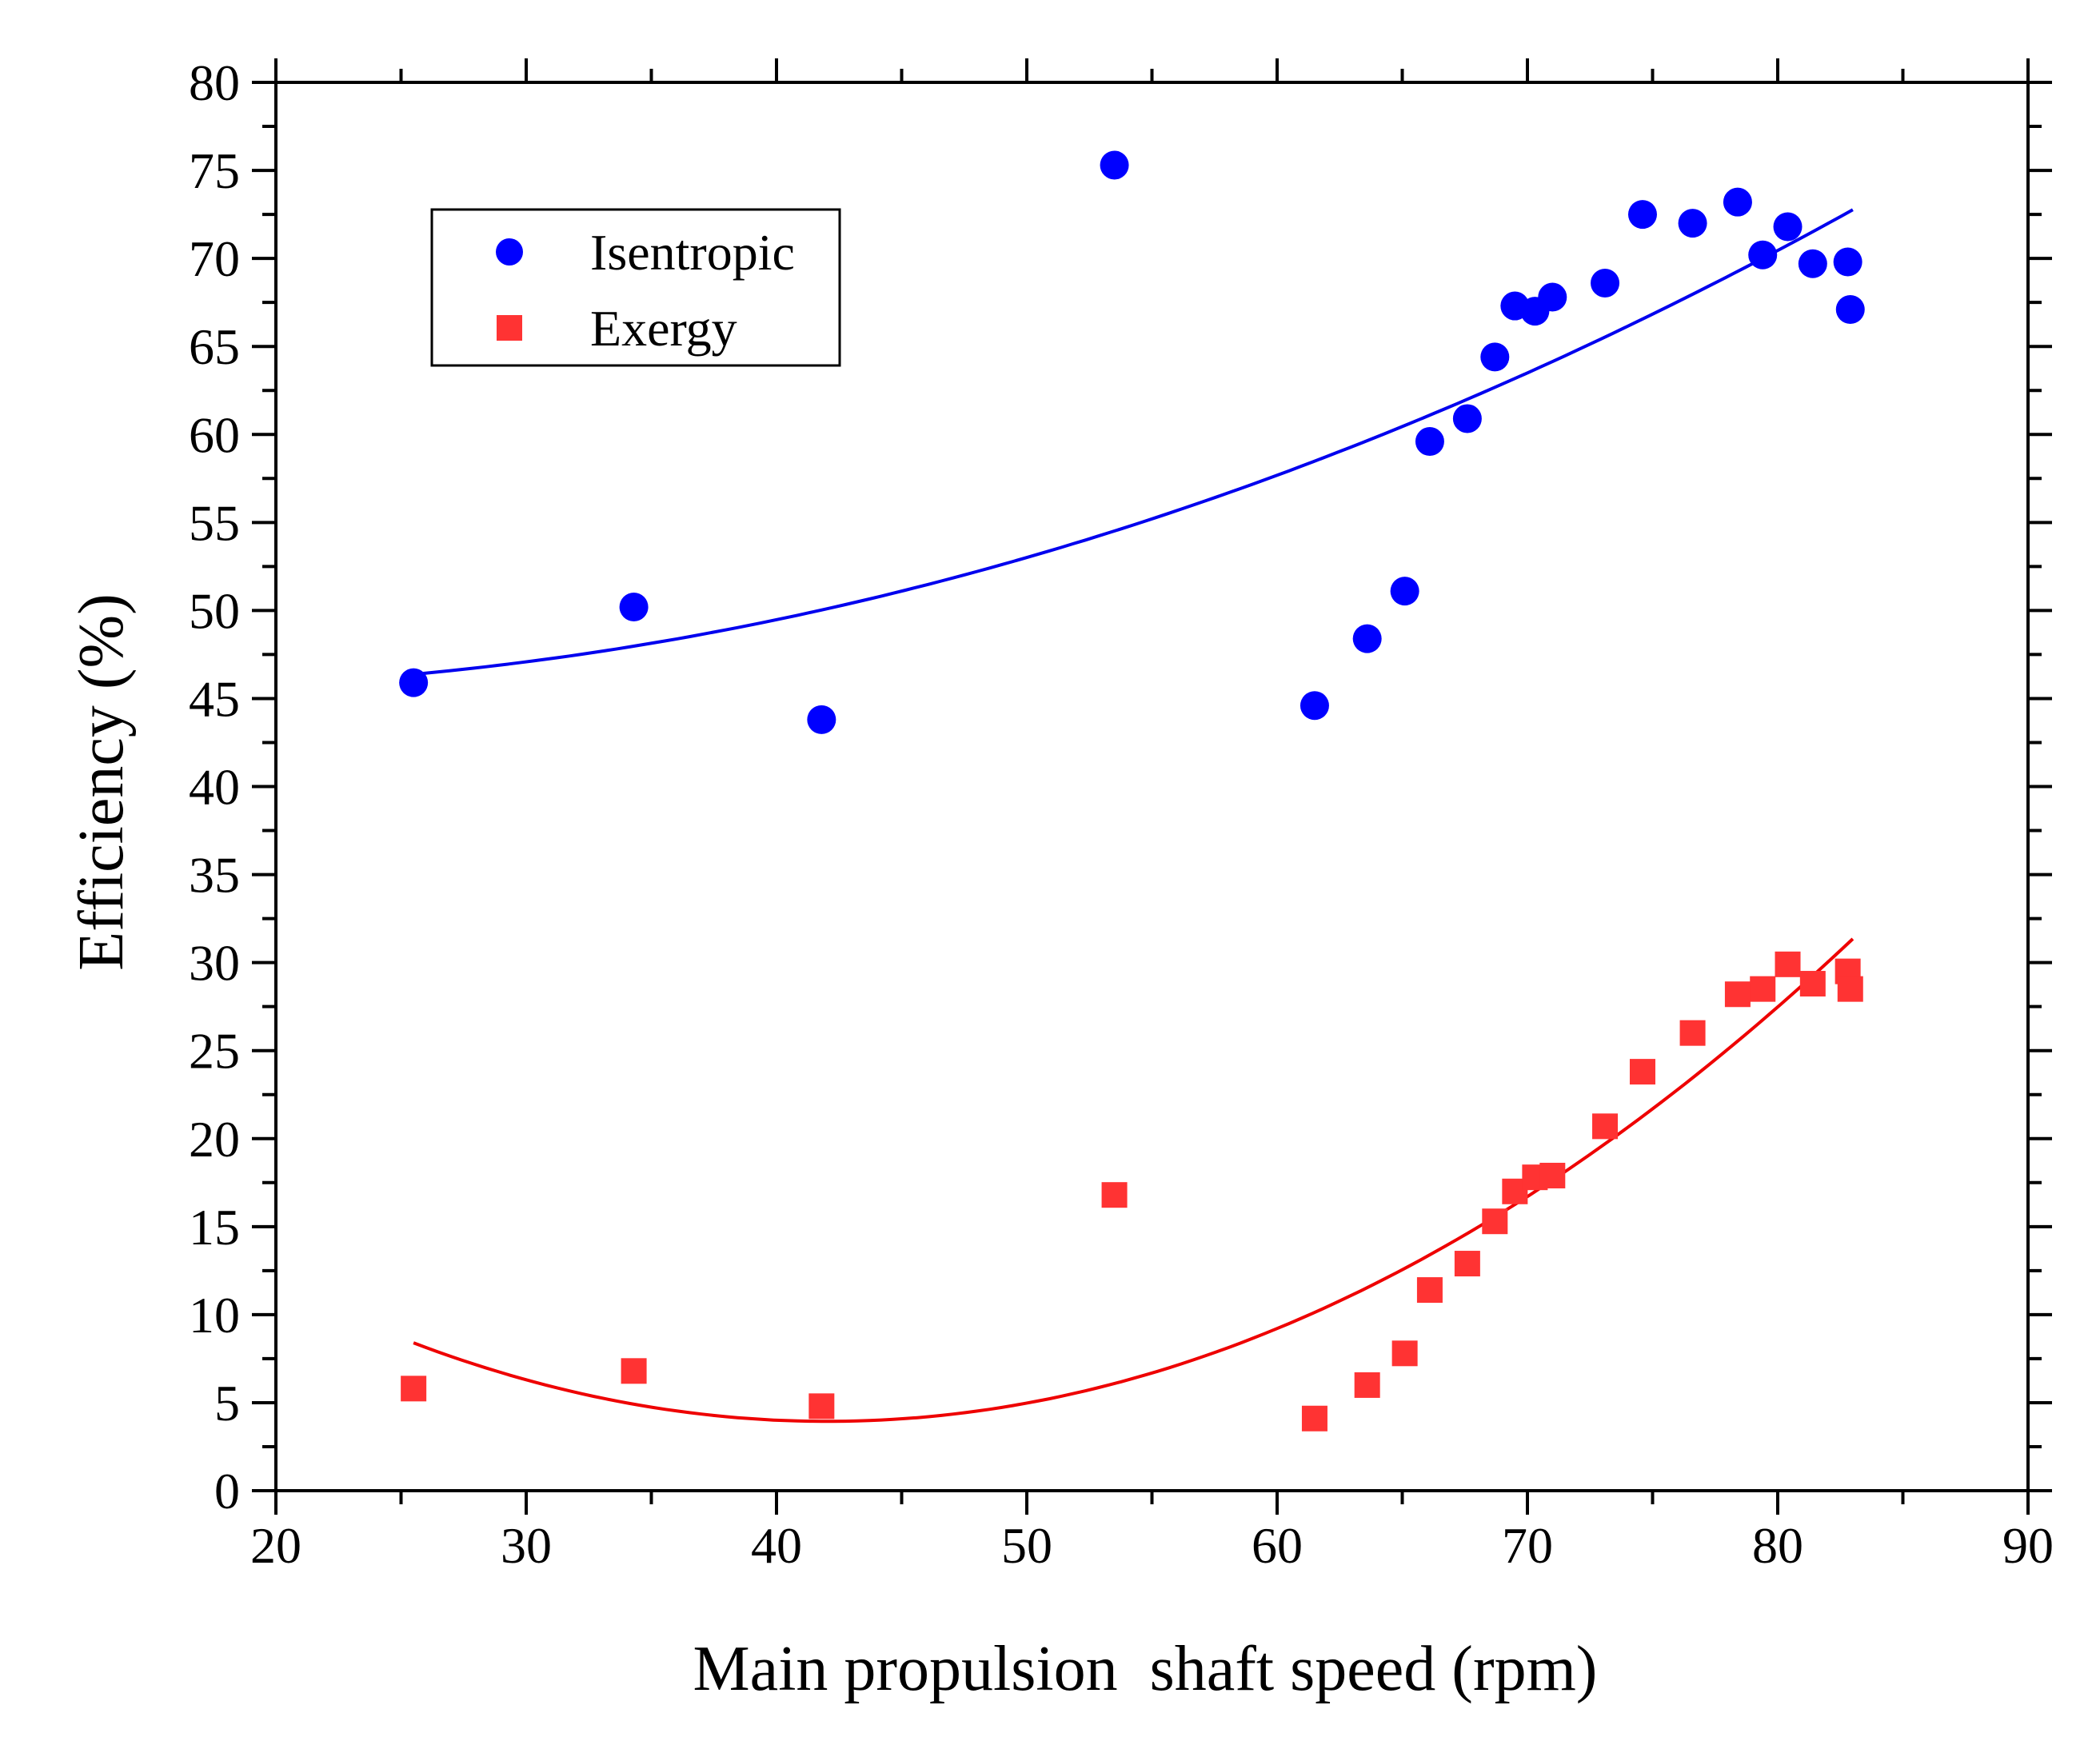 The image size is (2100, 1757). Describe the element at coordinates (215, 1315) in the screenshot. I see `y-tick-label: 10` at that location.